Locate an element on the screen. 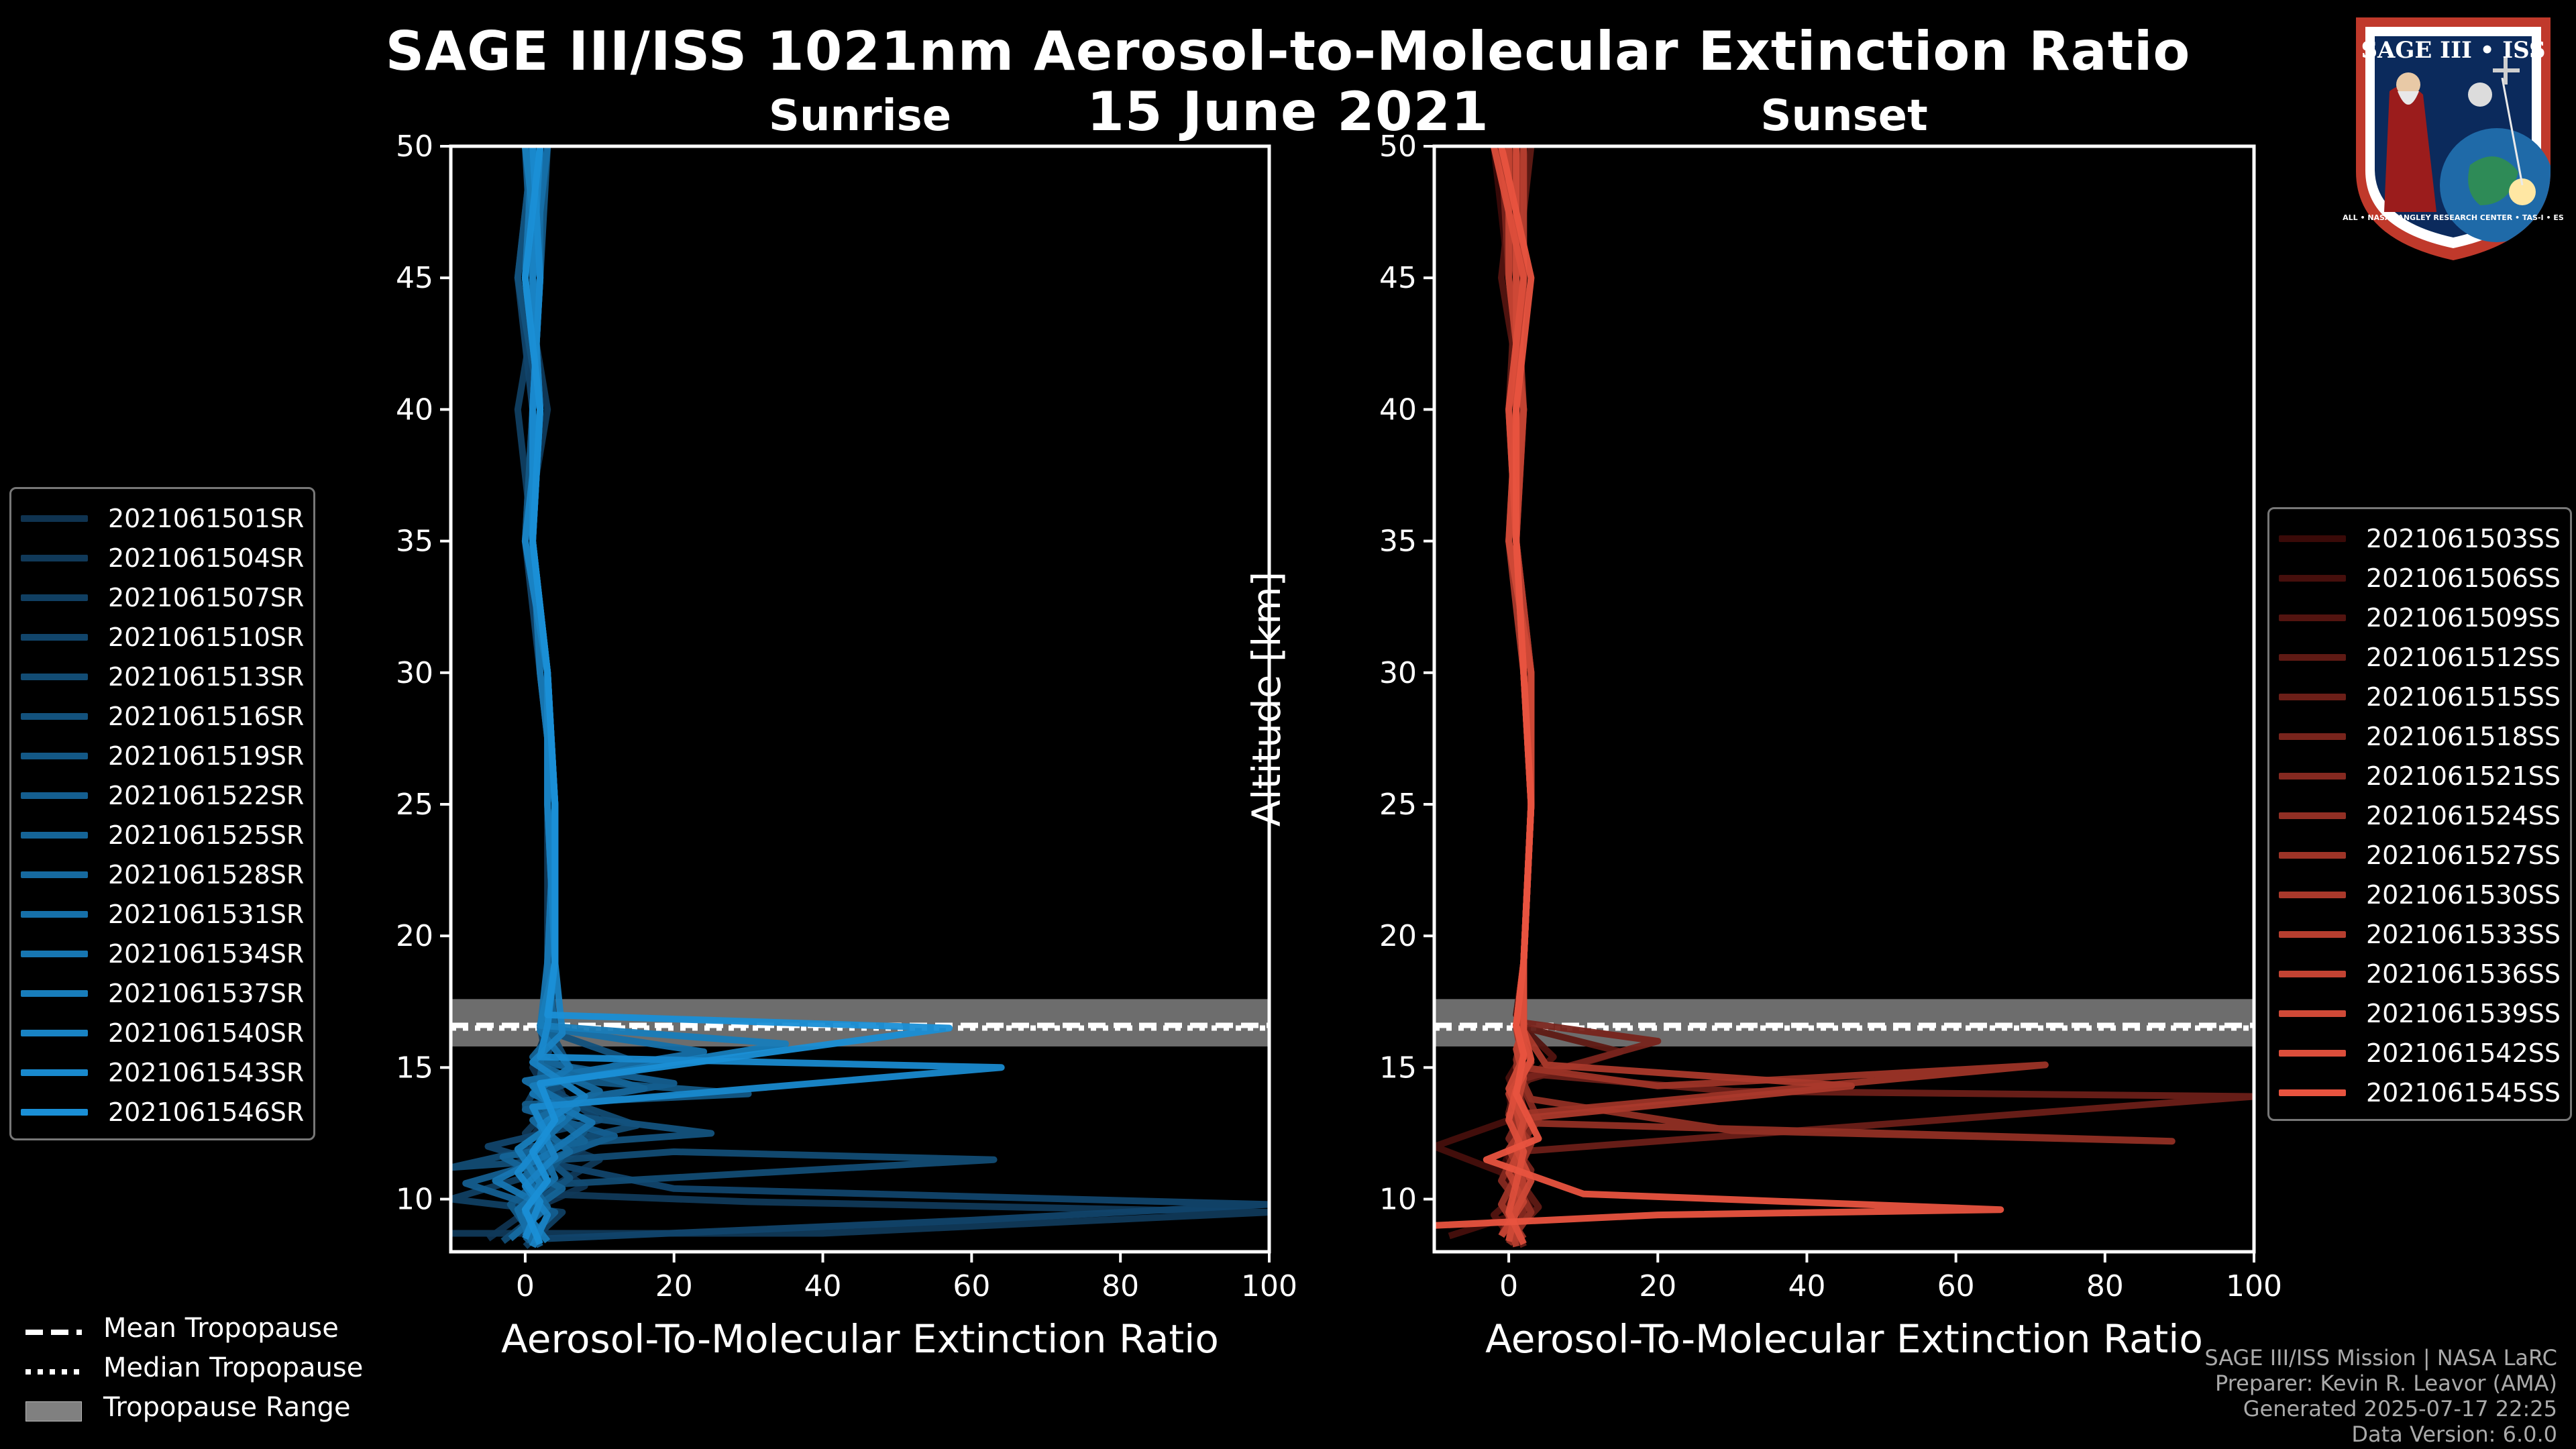  legend-label: 2021061542SS is located at coordinates (2463, 1053).